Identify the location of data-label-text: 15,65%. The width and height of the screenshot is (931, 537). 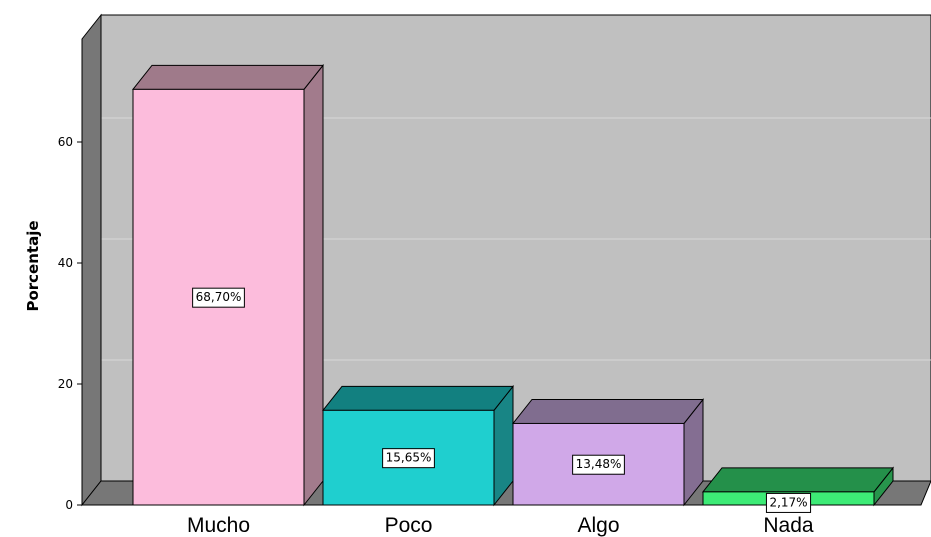
(409, 458).